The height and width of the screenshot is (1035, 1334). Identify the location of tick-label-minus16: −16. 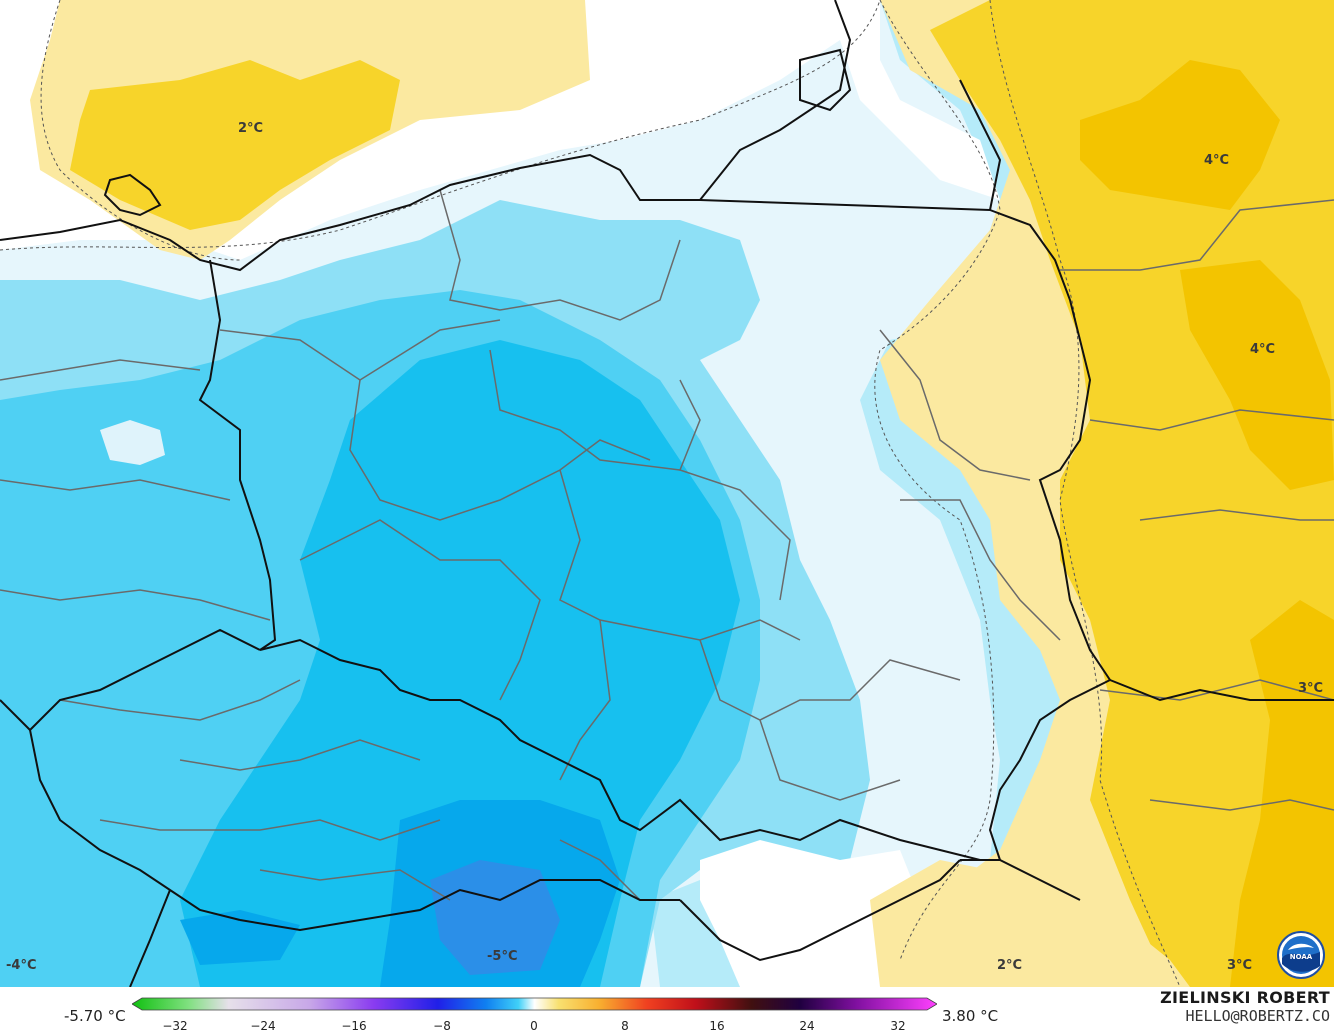
(353, 1026).